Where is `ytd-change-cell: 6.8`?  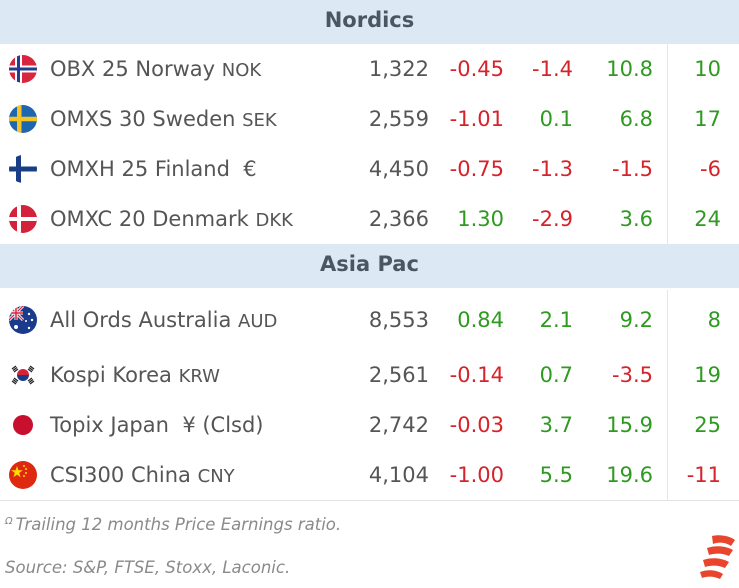
ytd-change-cell: 6.8 is located at coordinates (636, 119).